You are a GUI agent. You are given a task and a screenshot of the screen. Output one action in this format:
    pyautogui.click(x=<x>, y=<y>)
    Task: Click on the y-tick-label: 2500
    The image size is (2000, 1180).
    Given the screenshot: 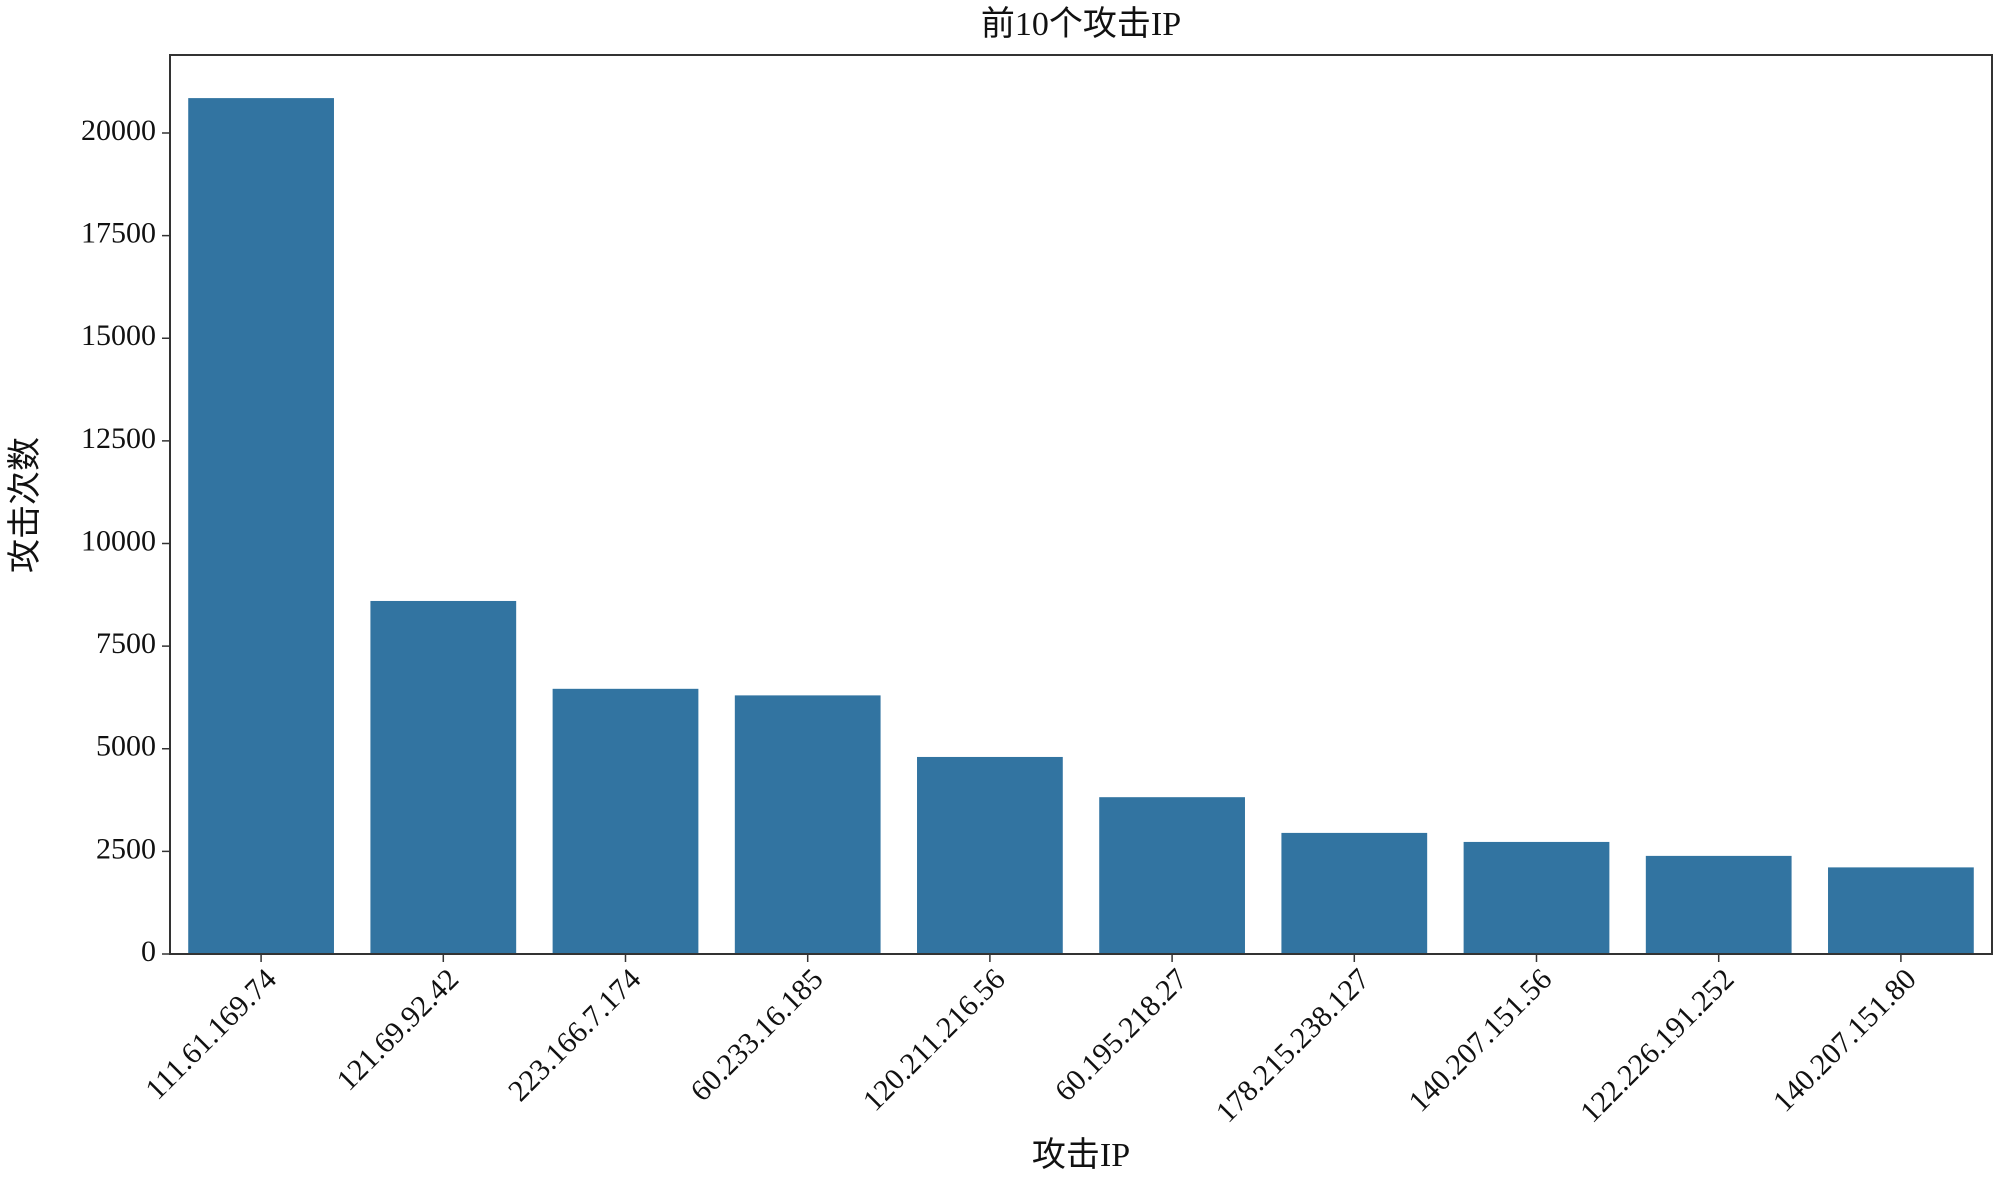 What is the action you would take?
    pyautogui.click(x=126, y=848)
    